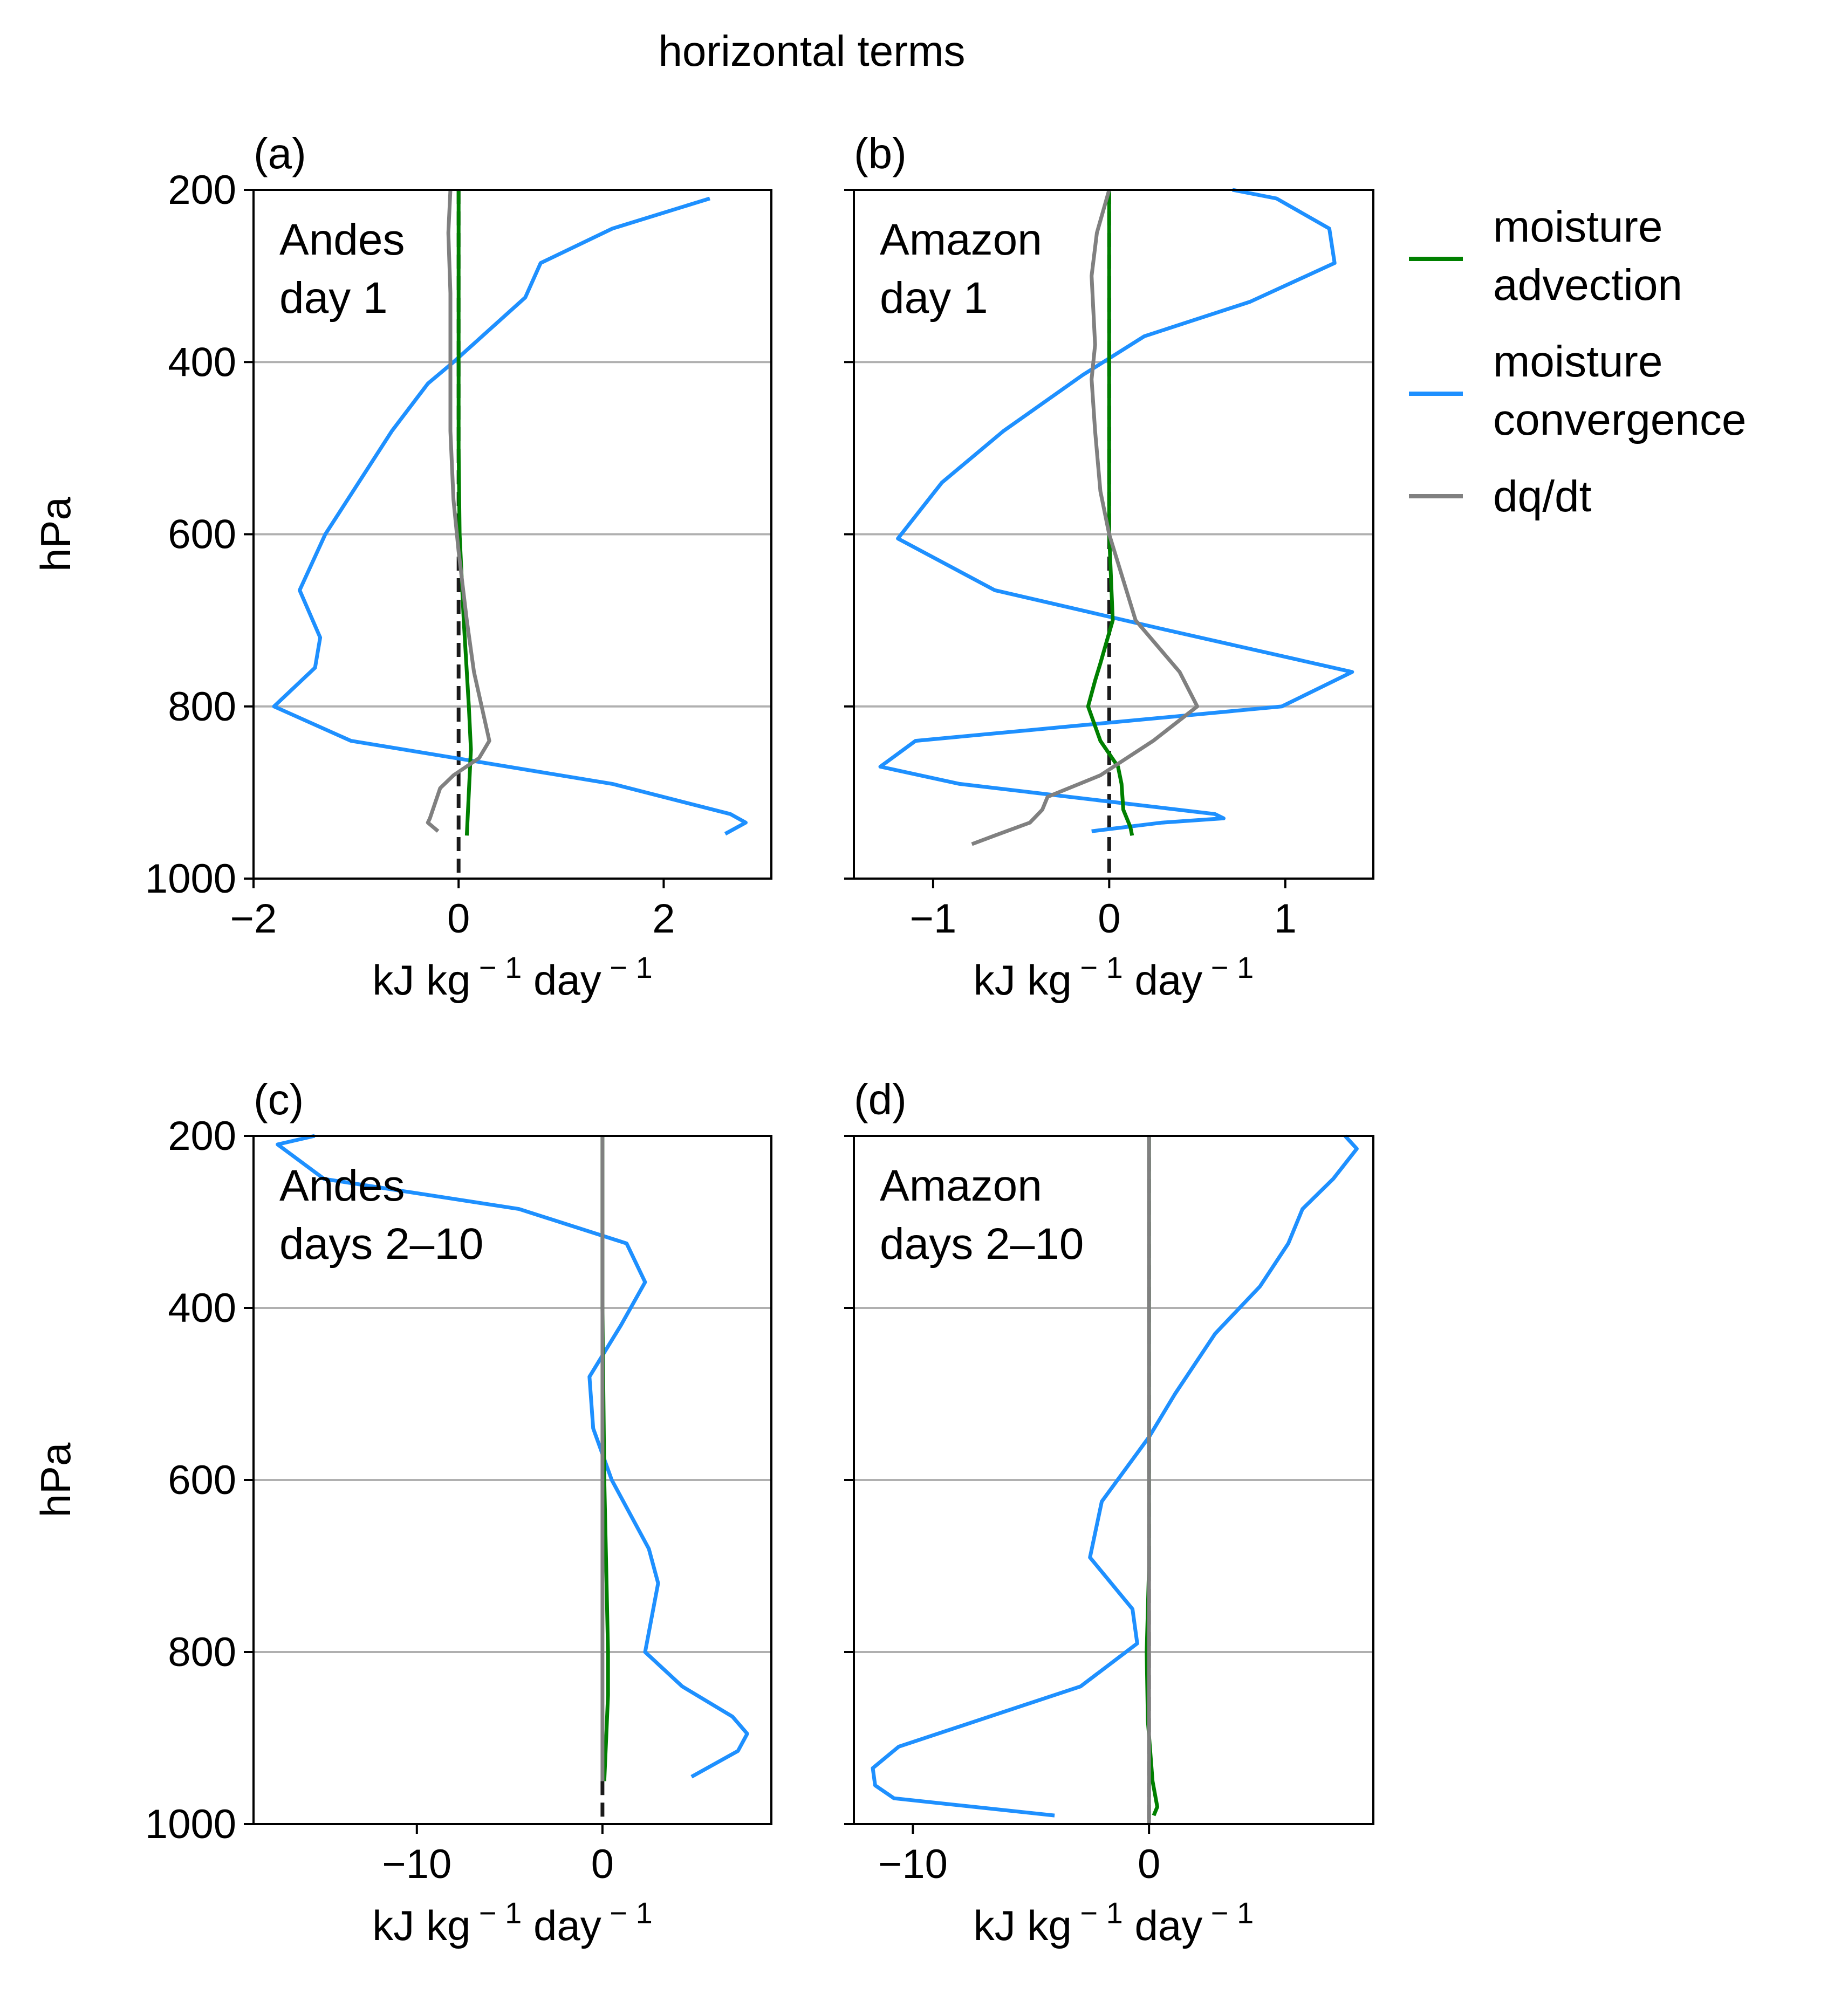 The height and width of the screenshot is (2015, 1848). Describe the element at coordinates (253, 919) in the screenshot. I see `x-tick-label: −2` at that location.